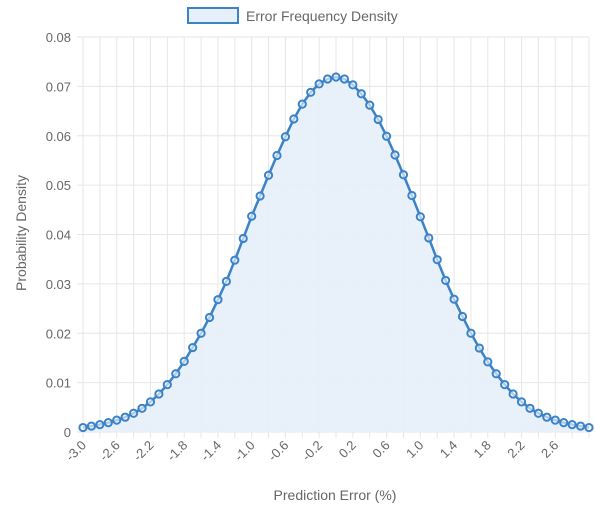 The width and height of the screenshot is (595, 506). What do you see at coordinates (211, 451) in the screenshot?
I see `x-tick-label: -1.4` at bounding box center [211, 451].